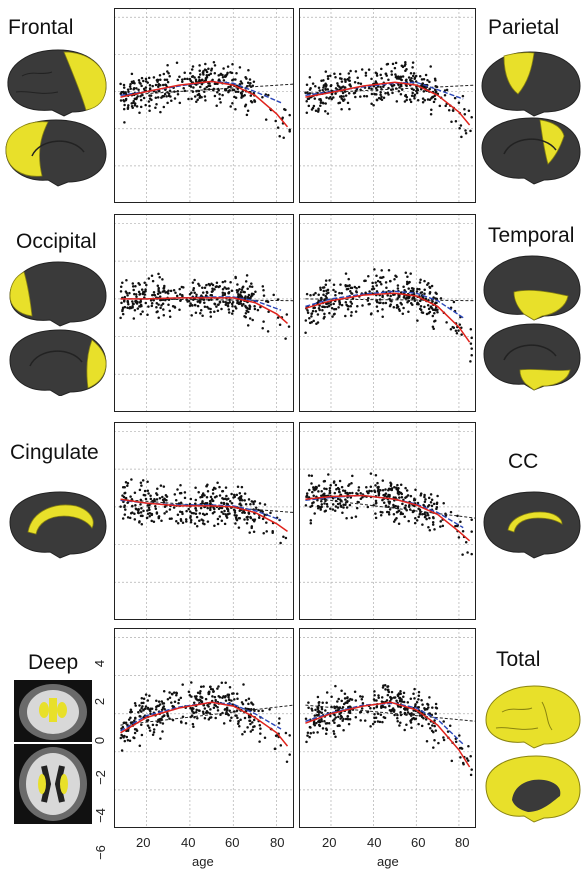 This screenshot has width=587, height=874. Describe the element at coordinates (204, 104) in the screenshot. I see `fit-red-line` at that location.